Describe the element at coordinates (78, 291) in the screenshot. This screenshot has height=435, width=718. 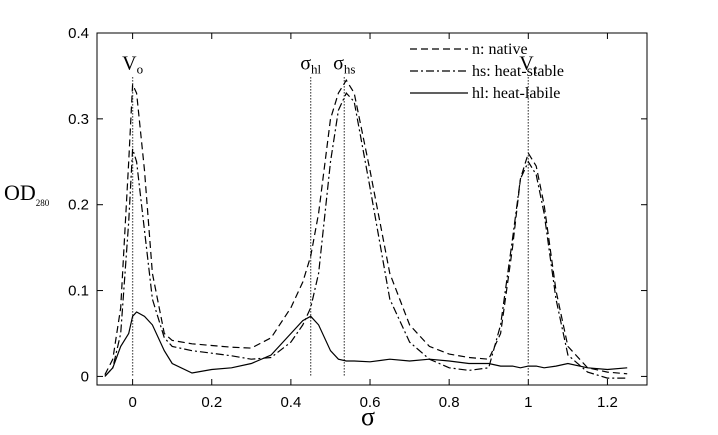
I see `y-tick-label: 0.1` at that location.